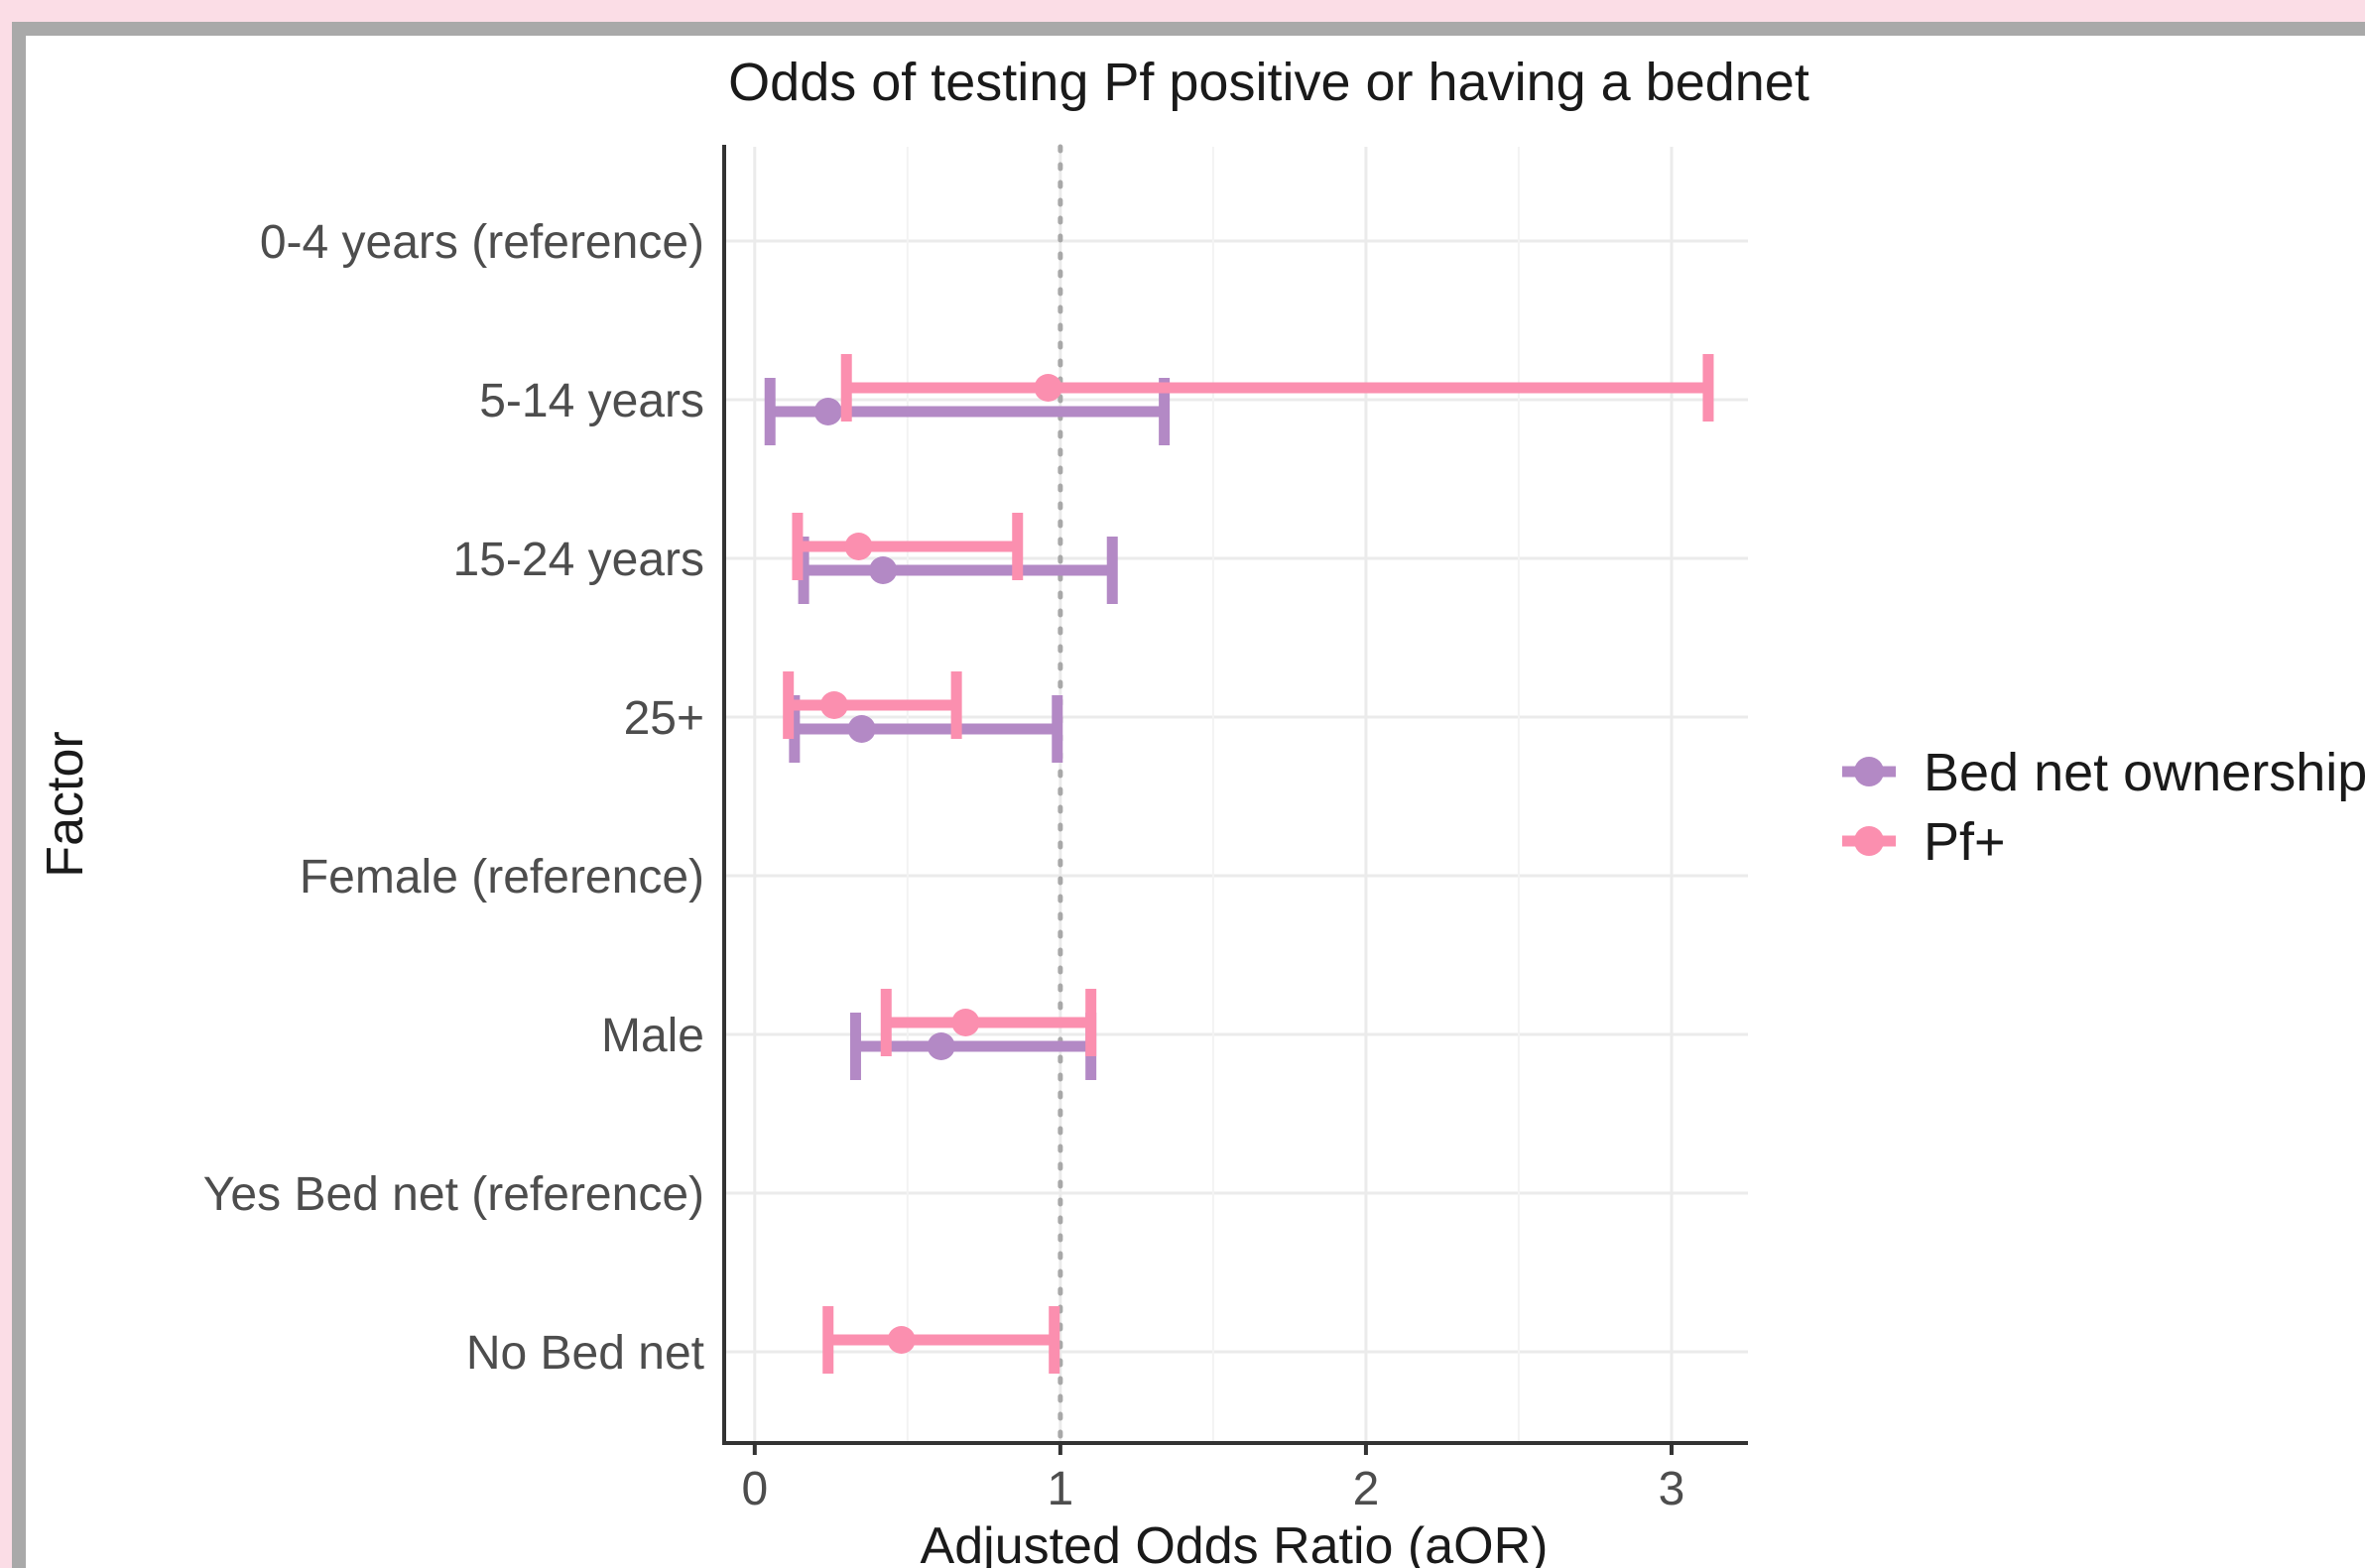  Describe the element at coordinates (2103, 807) in the screenshot. I see `legend: Bed net ownership Pf+` at that location.